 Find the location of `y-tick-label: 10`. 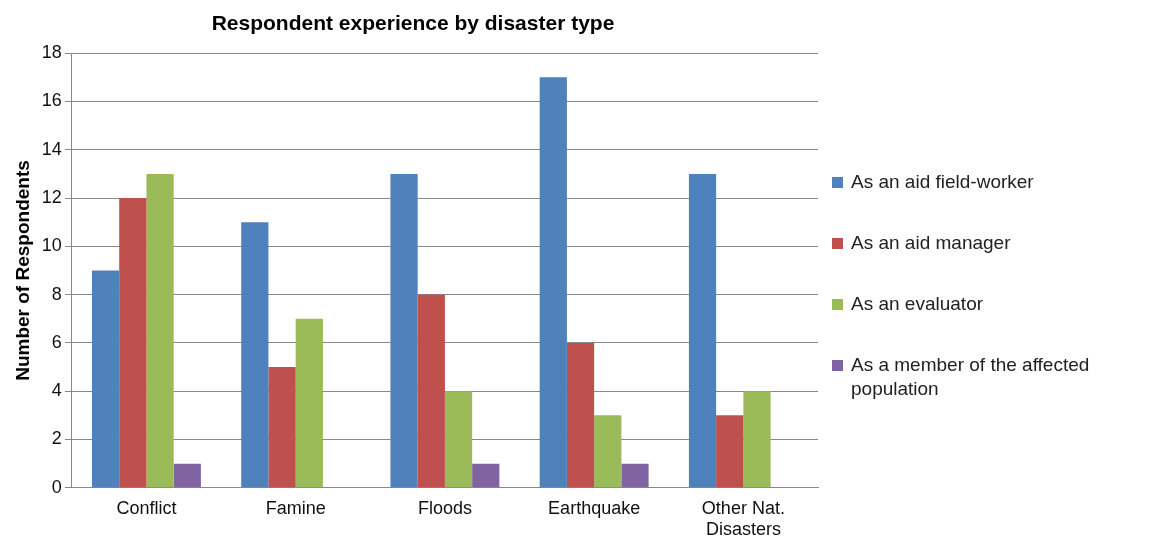

y-tick-label: 10 is located at coordinates (51, 245).